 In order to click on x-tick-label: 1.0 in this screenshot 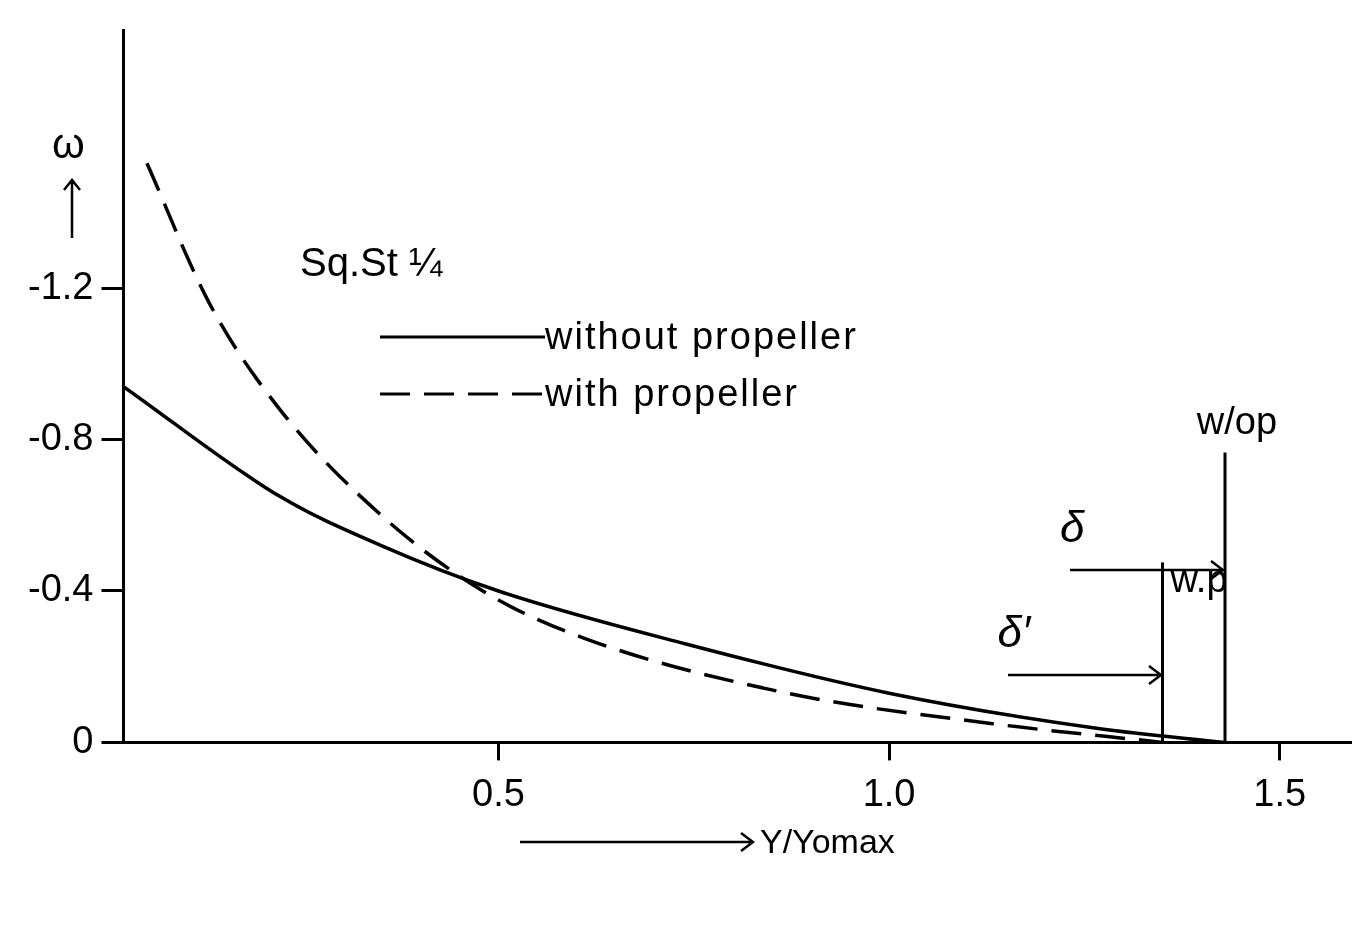, I will do `click(889, 792)`.